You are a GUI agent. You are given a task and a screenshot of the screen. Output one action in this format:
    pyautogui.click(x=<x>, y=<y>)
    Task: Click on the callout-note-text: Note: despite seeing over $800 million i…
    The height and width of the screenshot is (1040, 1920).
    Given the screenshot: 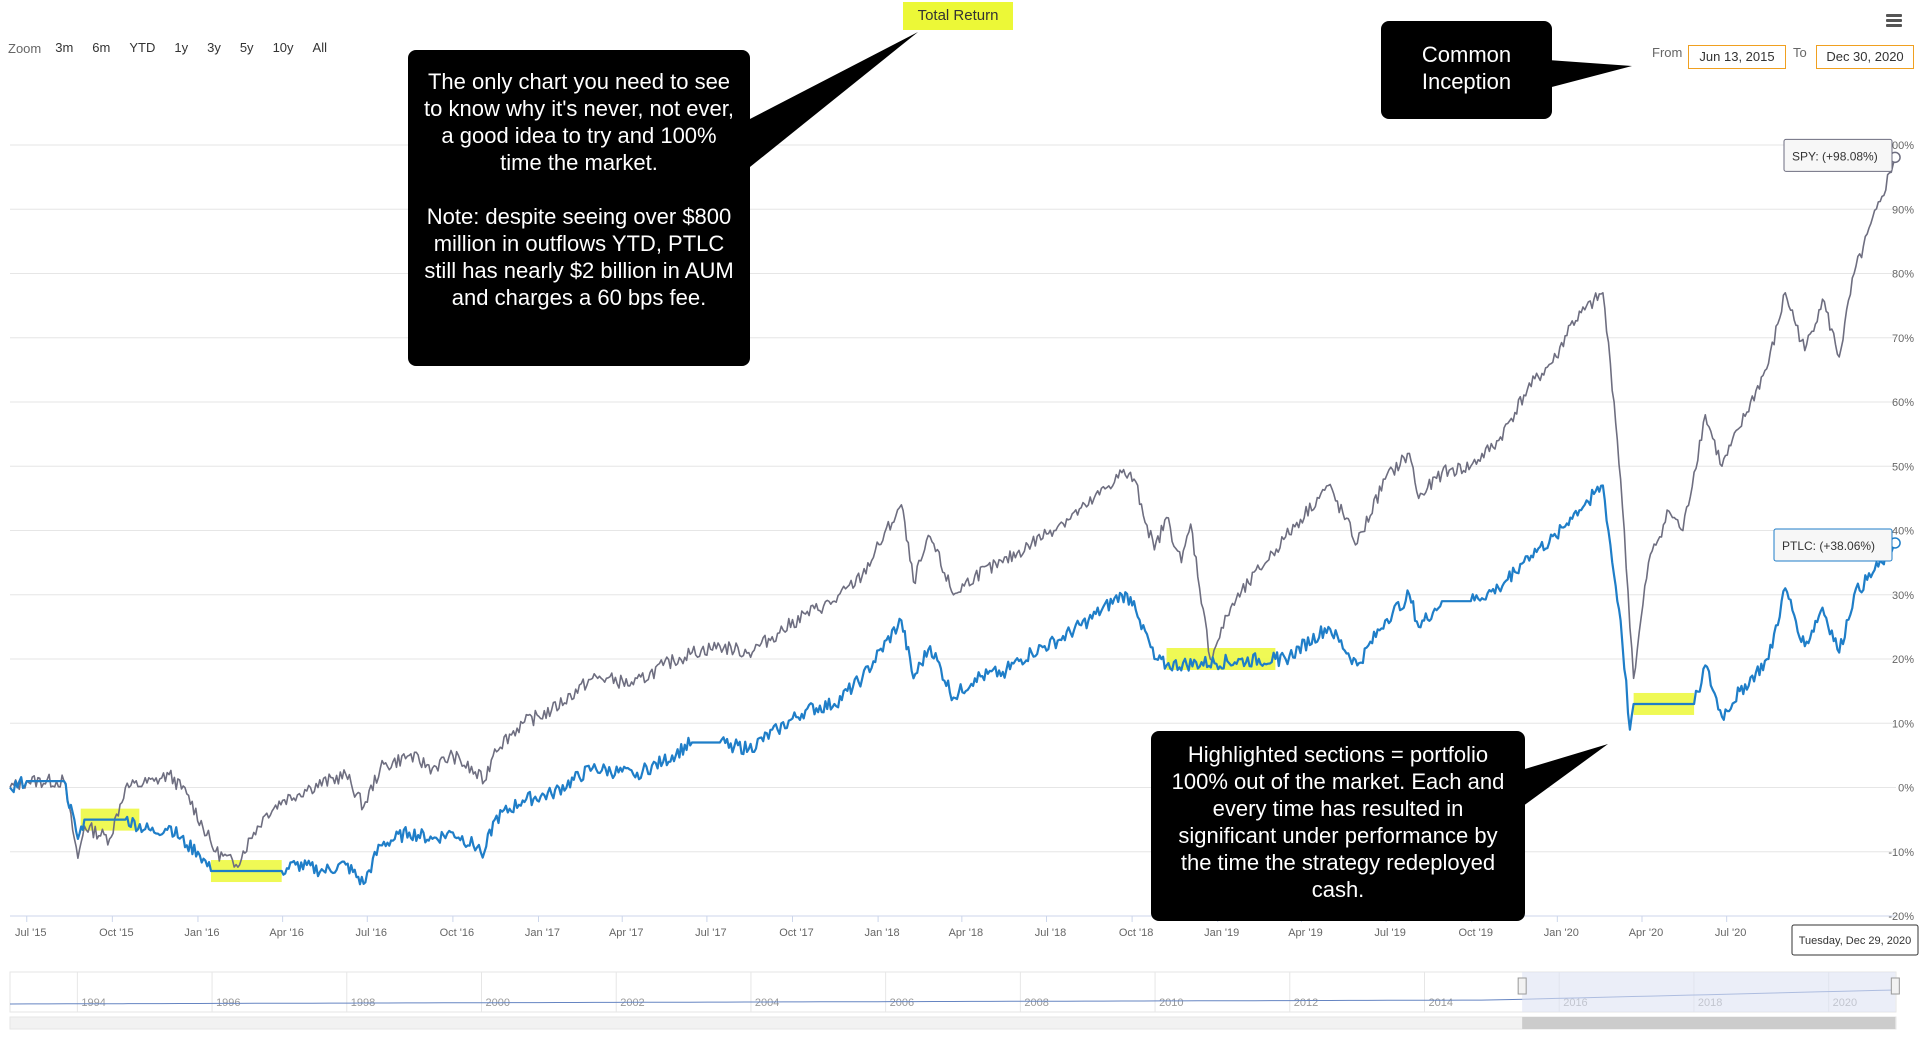 What is the action you would take?
    pyautogui.click(x=579, y=257)
    